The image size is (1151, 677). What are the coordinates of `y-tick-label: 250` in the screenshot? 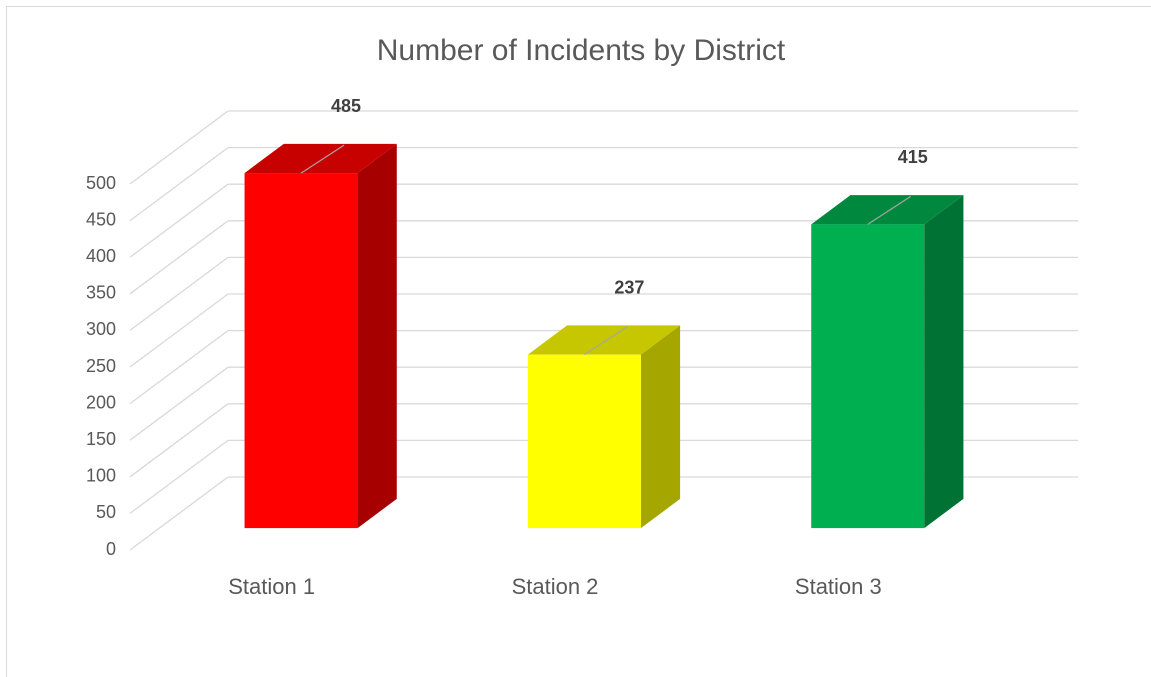 It's located at (101, 366).